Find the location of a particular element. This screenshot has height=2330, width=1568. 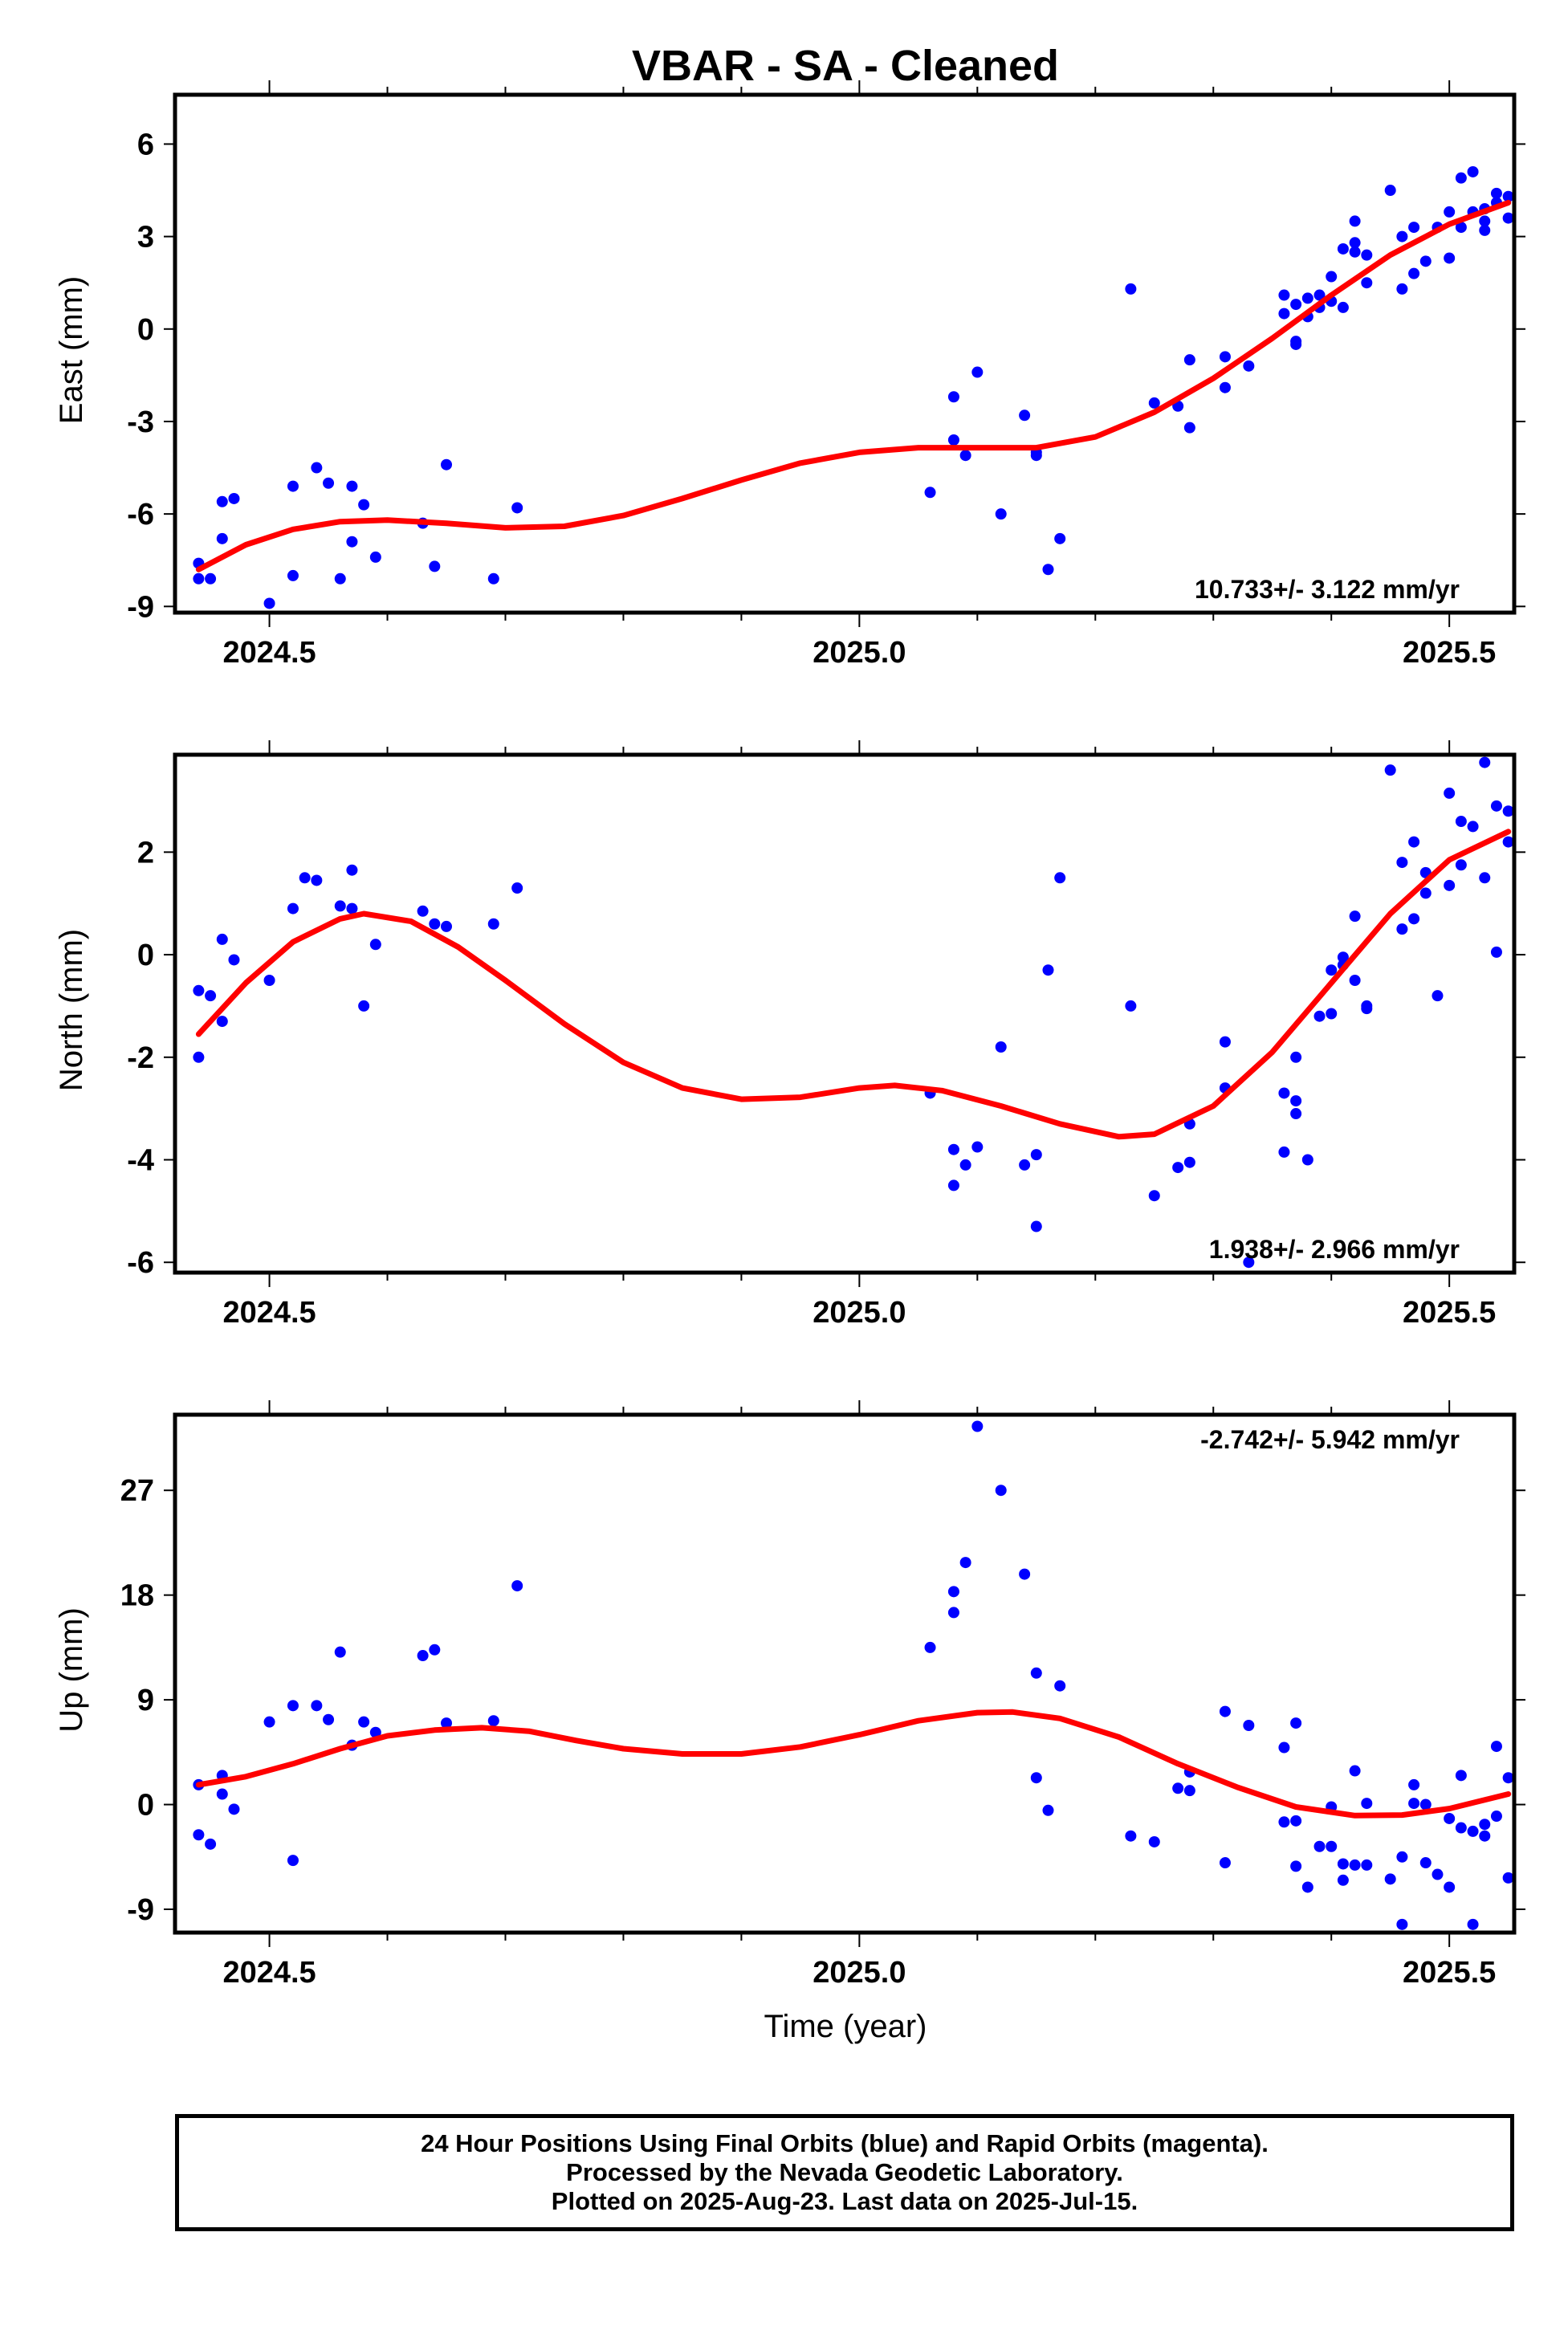

panel-north-y-tick-label: -2 is located at coordinates (140, 1058).